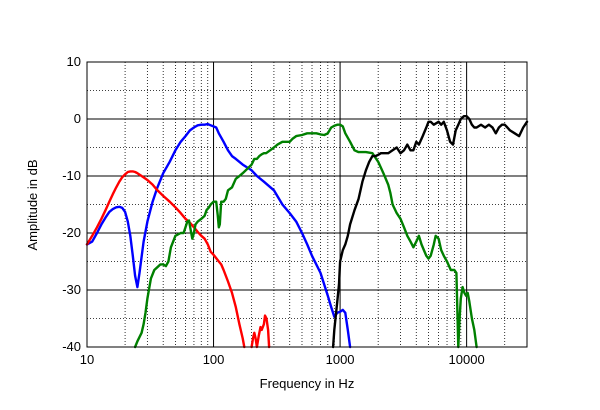 The width and height of the screenshot is (600, 410). What do you see at coordinates (71, 204) in the screenshot?
I see `y-tick-labels: 10 0 -10 -20 -30 -40` at bounding box center [71, 204].